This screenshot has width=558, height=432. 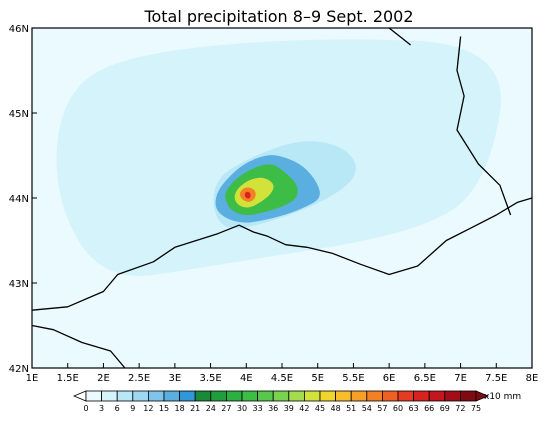 What do you see at coordinates (336, 408) in the screenshot?
I see `colorbar-level-label: 48` at bounding box center [336, 408].